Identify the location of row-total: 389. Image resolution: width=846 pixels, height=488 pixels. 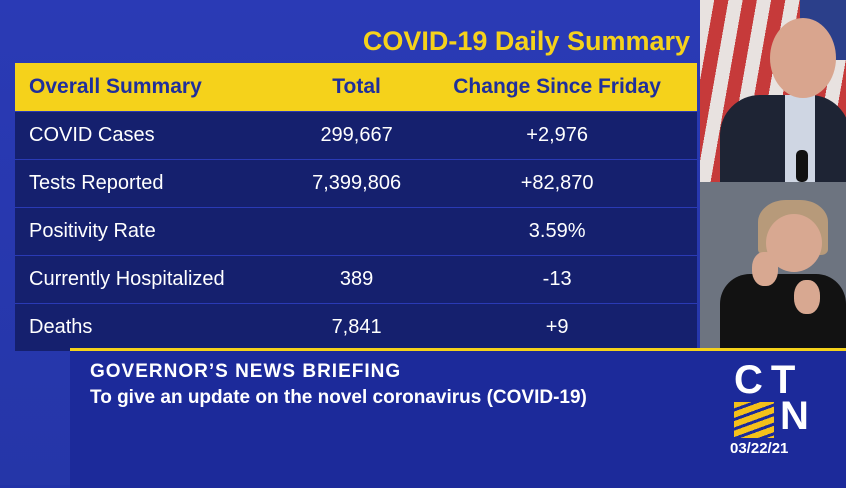
(356, 279).